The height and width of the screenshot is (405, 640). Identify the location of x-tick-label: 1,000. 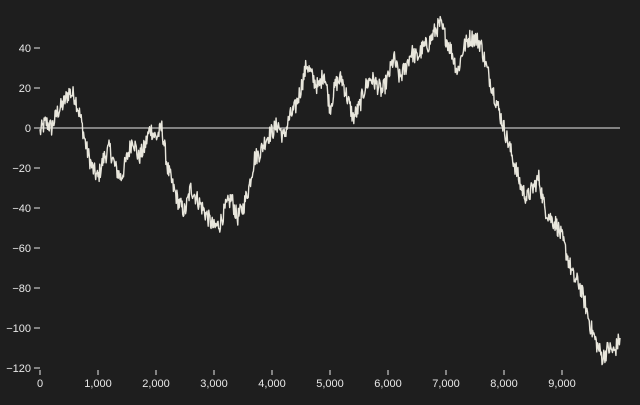
(98, 384).